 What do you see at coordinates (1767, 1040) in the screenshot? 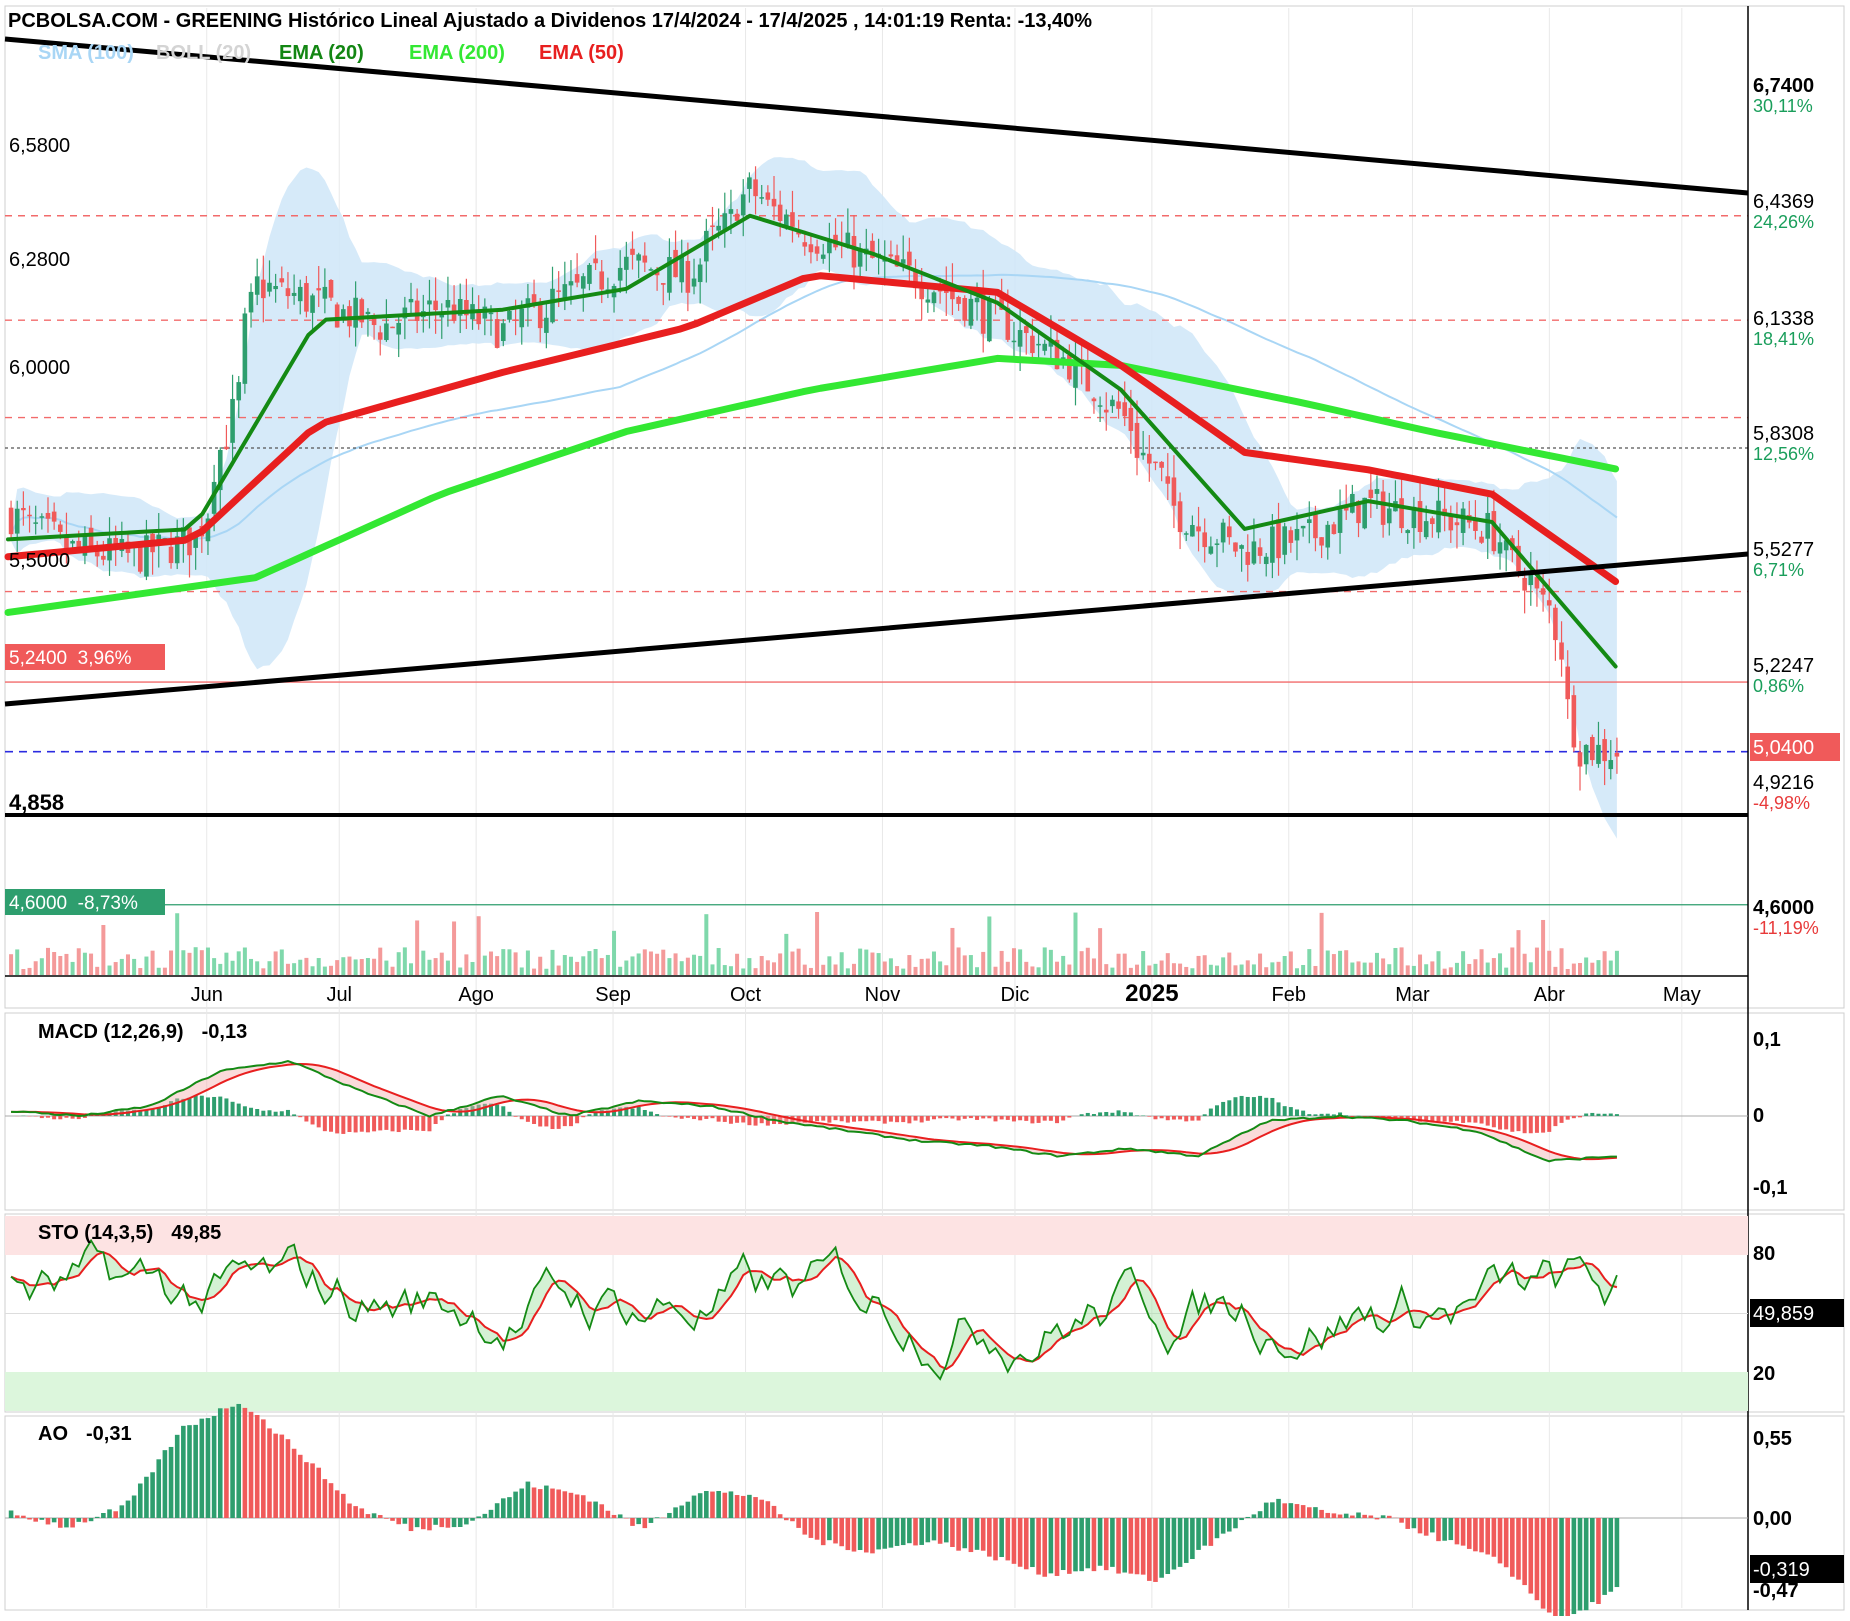
I see `macd-tick-top: 0,1` at bounding box center [1767, 1040].